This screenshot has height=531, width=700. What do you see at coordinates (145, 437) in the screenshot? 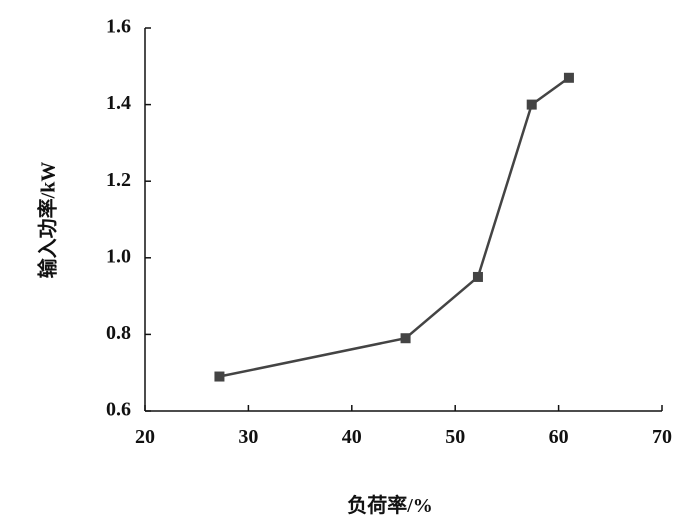
I see `x-tick-label: 20` at bounding box center [145, 437].